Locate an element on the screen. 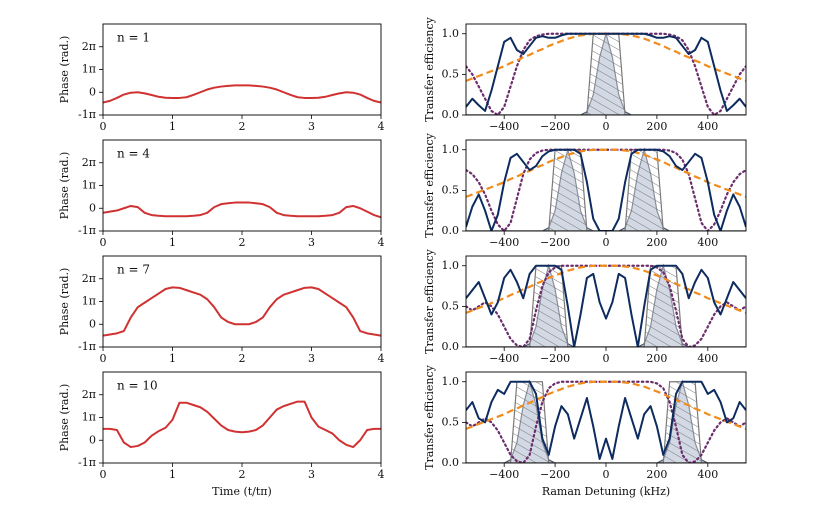  panel-annotation: n = 4 is located at coordinates (133, 154).